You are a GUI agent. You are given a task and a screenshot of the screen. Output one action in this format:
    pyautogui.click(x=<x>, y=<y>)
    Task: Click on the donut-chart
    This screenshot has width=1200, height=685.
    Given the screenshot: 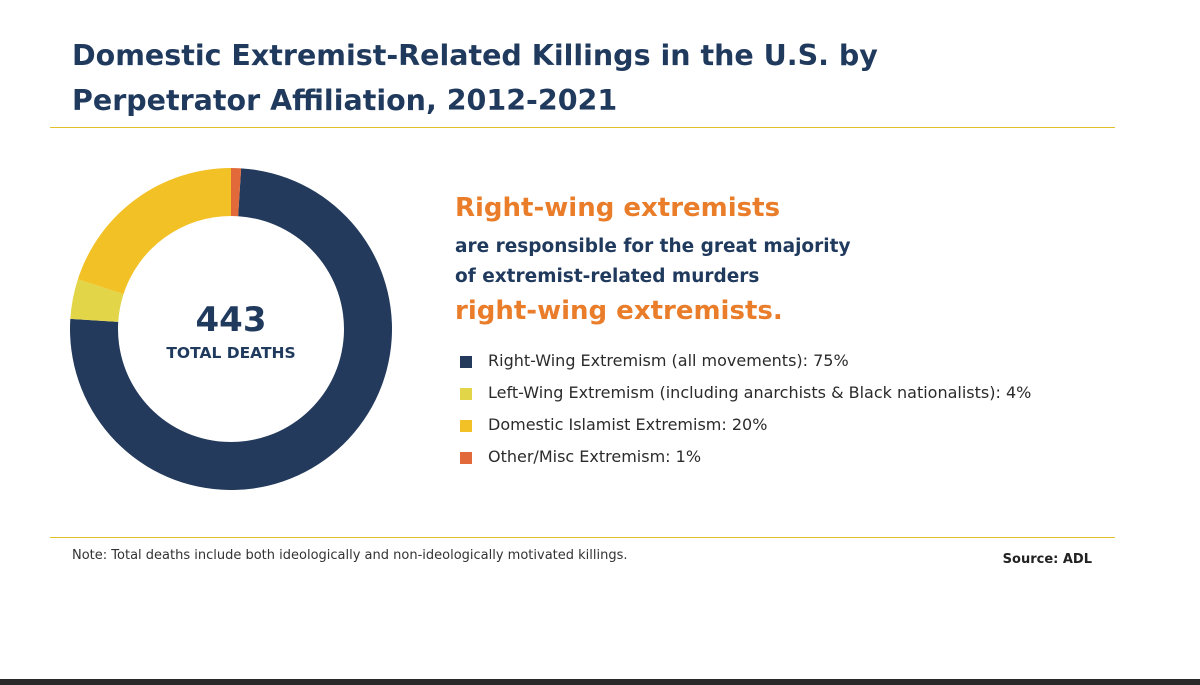 What is the action you would take?
    pyautogui.click(x=231, y=329)
    